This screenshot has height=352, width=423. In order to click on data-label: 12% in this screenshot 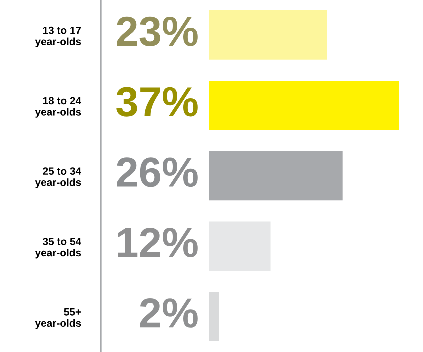, I will do `click(158, 243)`.